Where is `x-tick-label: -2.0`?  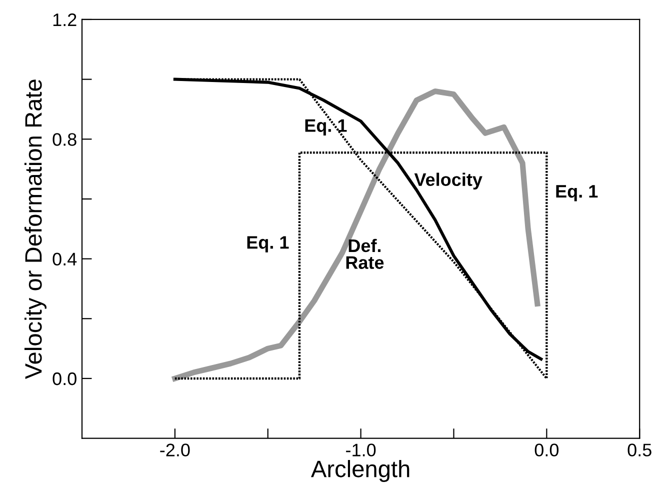
x-tick-label: -2.0 is located at coordinates (175, 450).